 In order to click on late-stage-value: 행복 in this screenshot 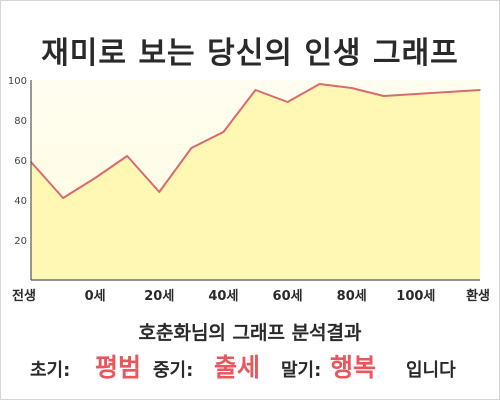, I will do `click(353, 367)`.